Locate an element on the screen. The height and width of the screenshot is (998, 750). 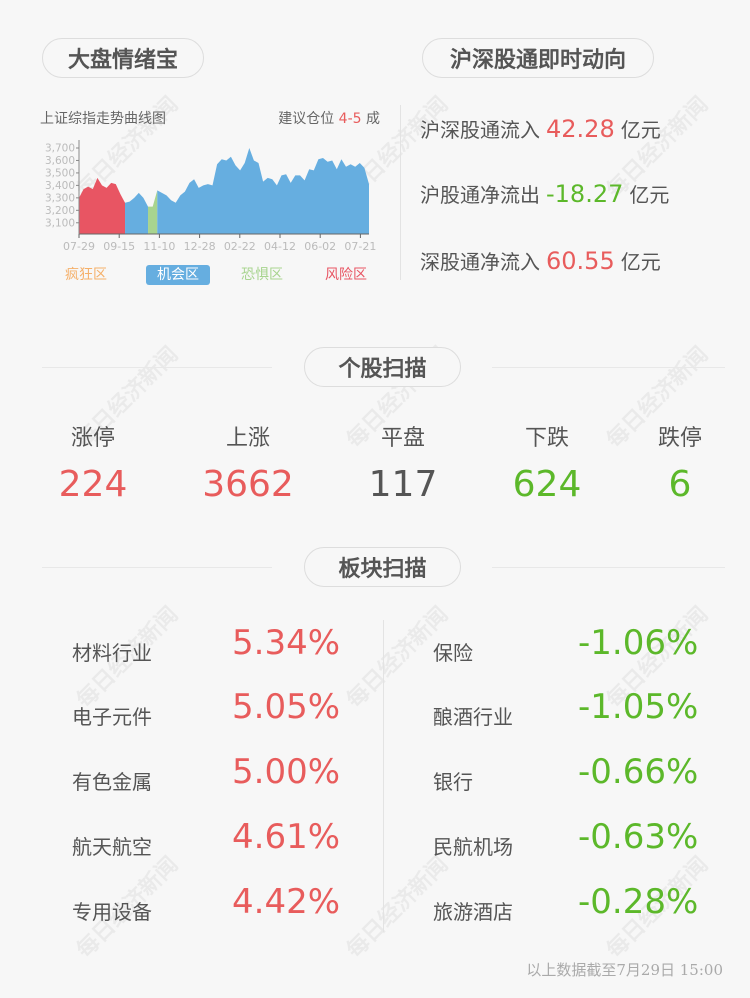
x-tick-label: 06-02 is located at coordinates (320, 246).